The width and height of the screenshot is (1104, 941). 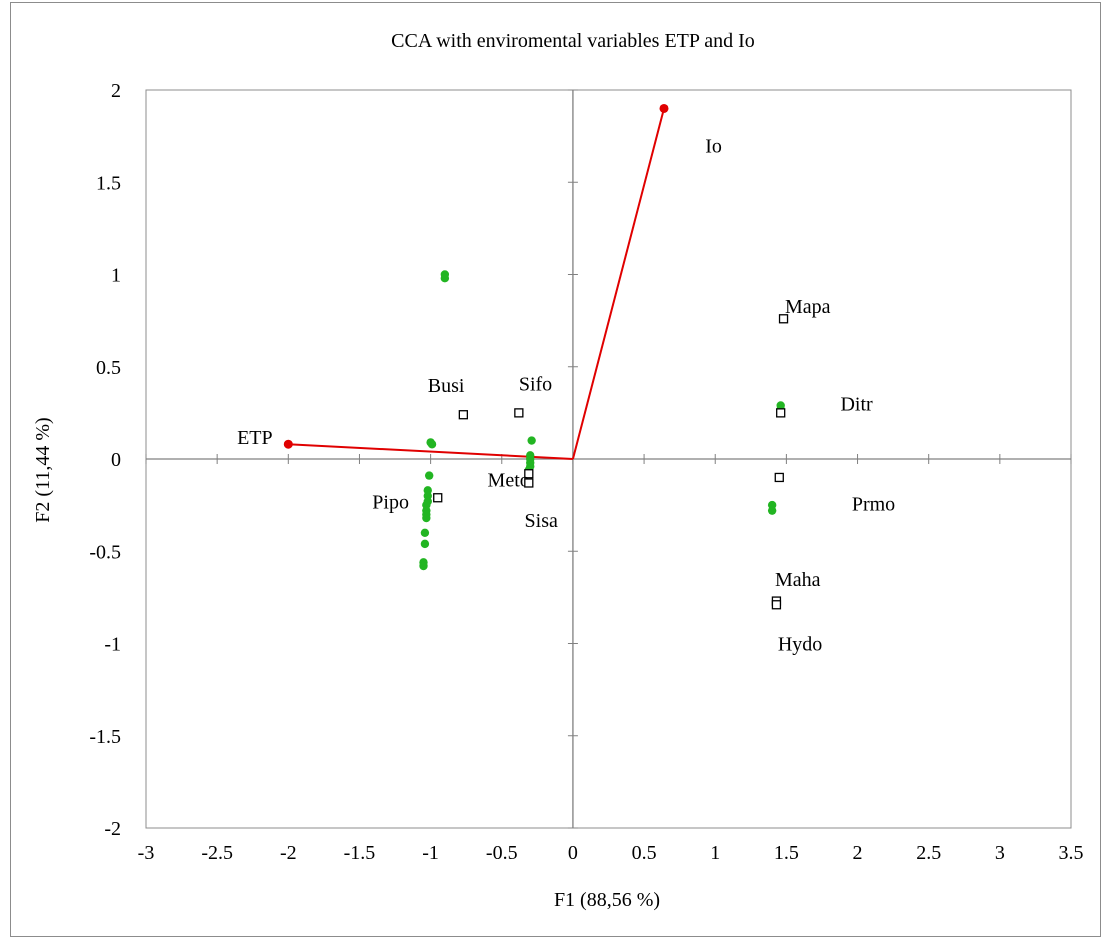 What do you see at coordinates (873, 504) in the screenshot?
I see `species-label: Prmo` at bounding box center [873, 504].